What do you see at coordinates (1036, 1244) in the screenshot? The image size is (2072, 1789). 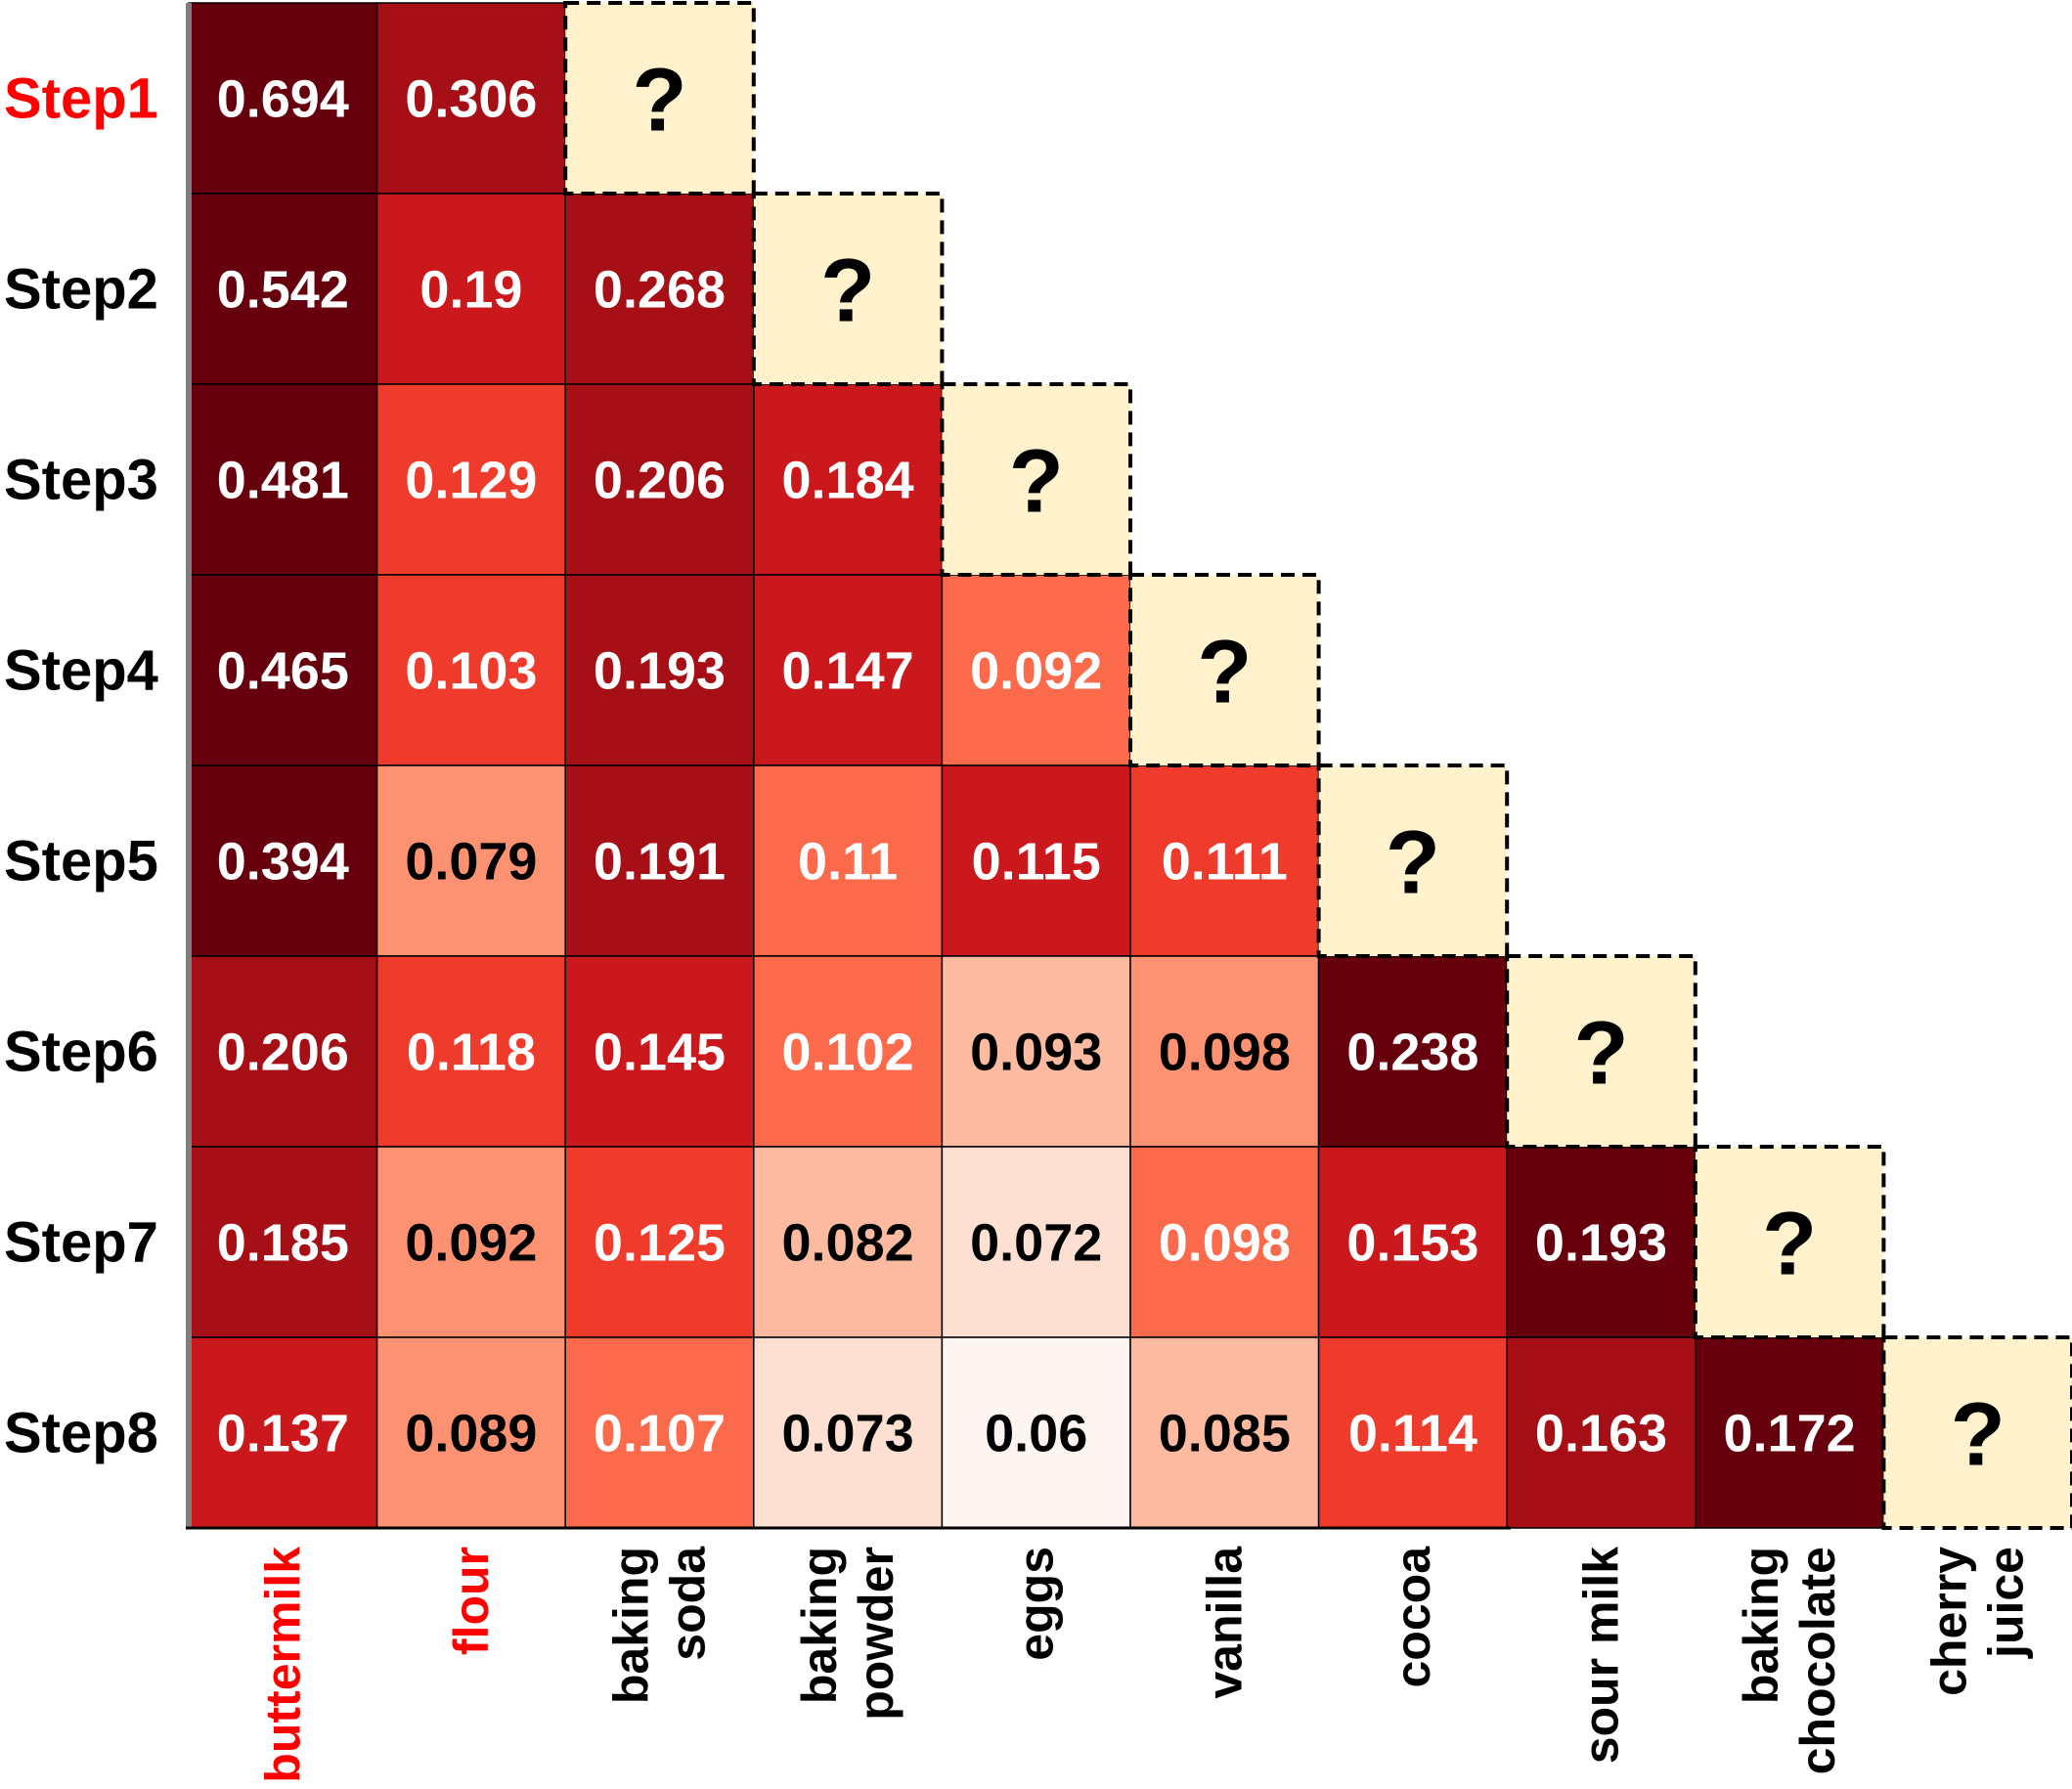 I see `cell-value-label: 0.072` at bounding box center [1036, 1244].